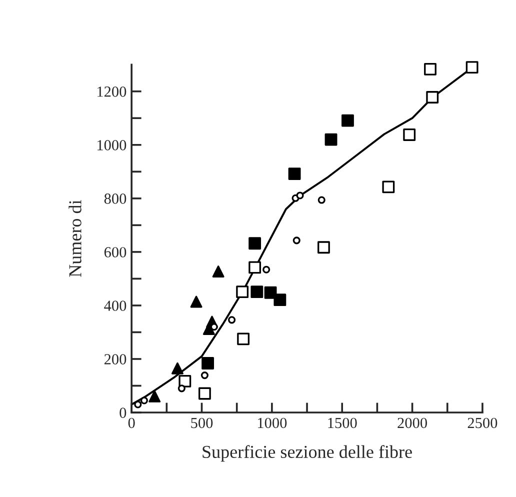 This screenshot has width=516, height=497. Describe the element at coordinates (115, 199) in the screenshot. I see `y-tick-label: 800` at that location.